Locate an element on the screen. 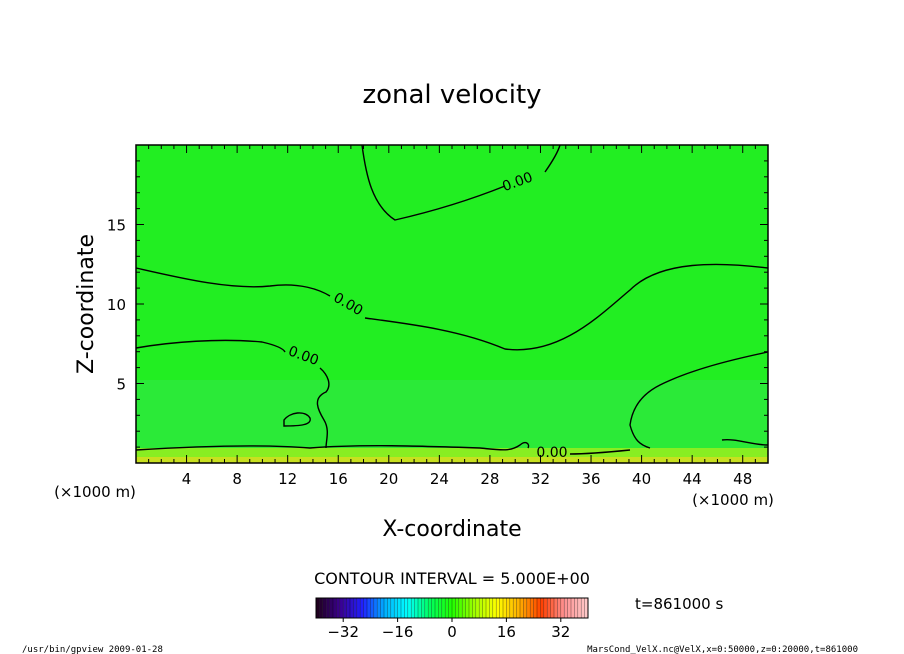 Image resolution: width=904 pixels, height=654 pixels. x-tick-label: 36 is located at coordinates (590, 479).